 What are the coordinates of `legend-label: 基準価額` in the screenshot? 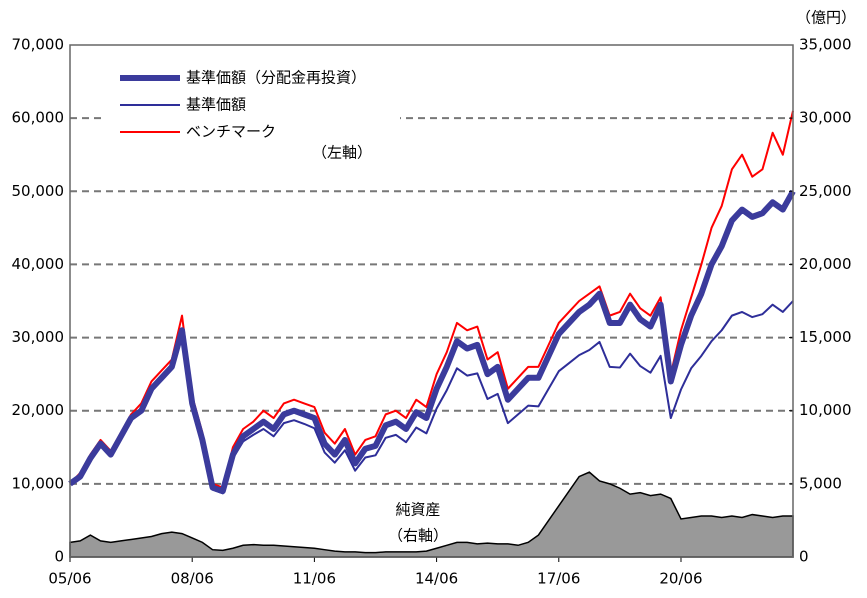 It's located at (216, 105).